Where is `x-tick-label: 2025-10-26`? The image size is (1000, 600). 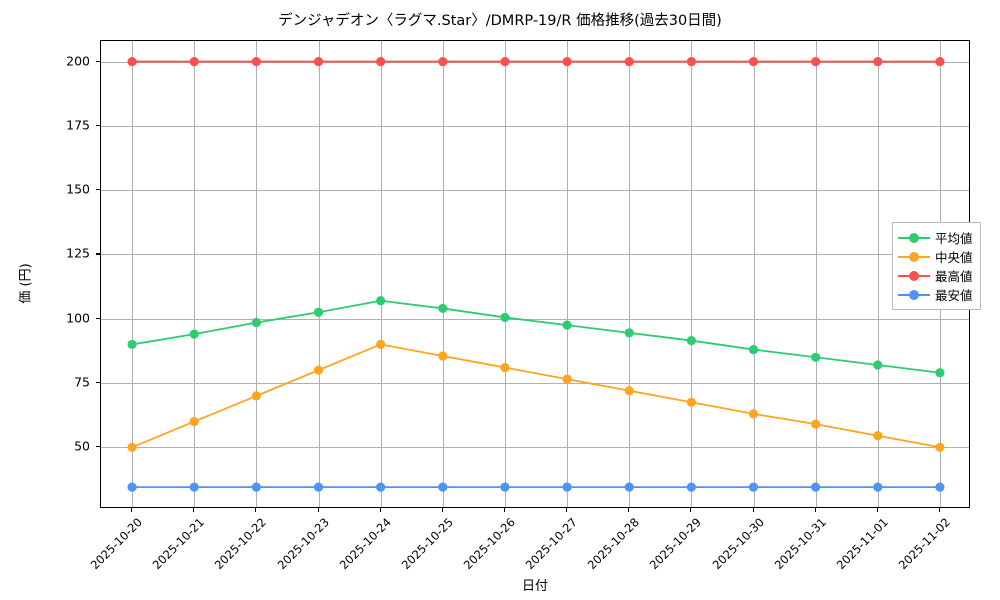
x-tick-label: 2025-10-26 is located at coordinates (489, 544).